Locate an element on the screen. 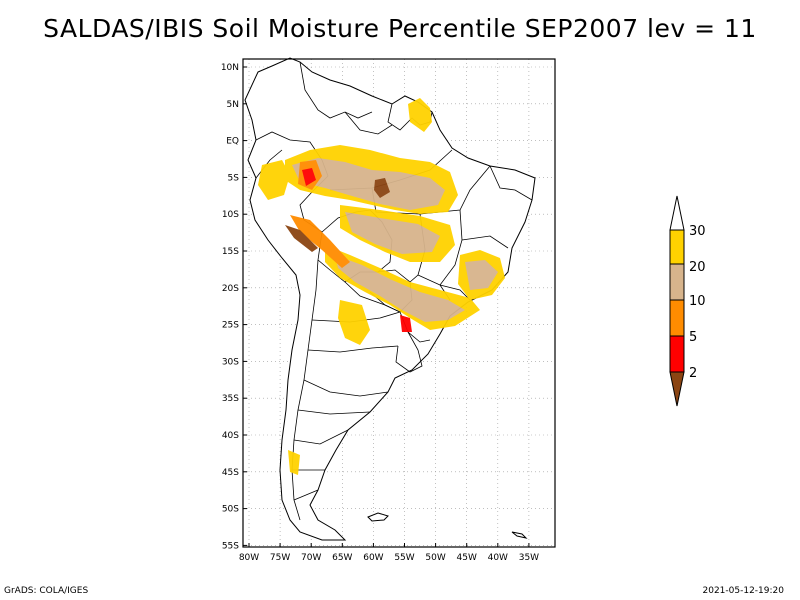 The image size is (800, 600). colorbar-bottom-arrow is located at coordinates (677, 389).